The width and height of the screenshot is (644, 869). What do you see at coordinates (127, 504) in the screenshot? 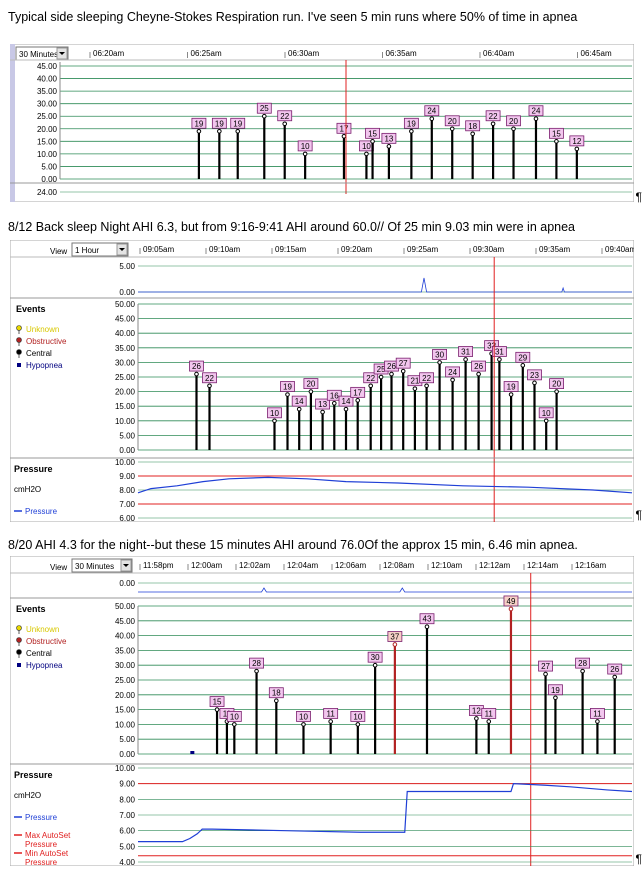
I see `pressure-y-tick: 7.00` at bounding box center [127, 504].